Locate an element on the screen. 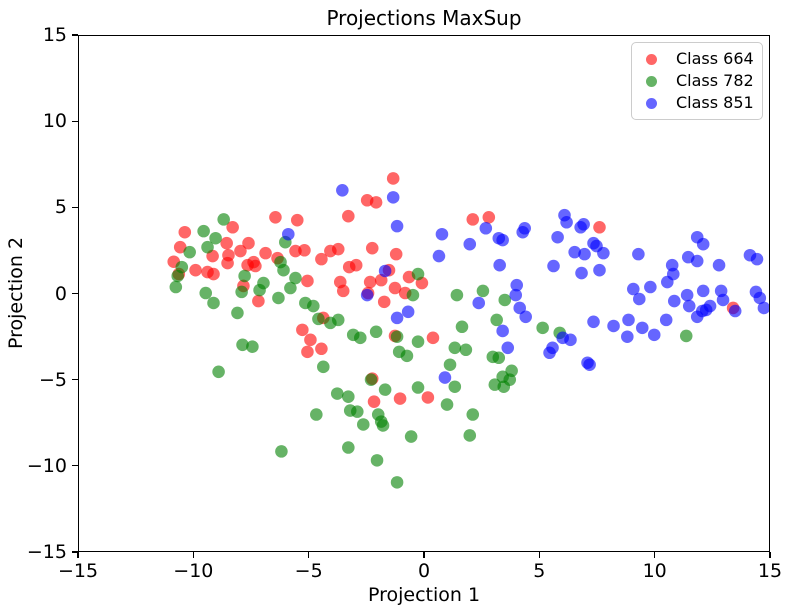 The image size is (793, 611). y-tick-label: −10 is located at coordinates (46, 465).